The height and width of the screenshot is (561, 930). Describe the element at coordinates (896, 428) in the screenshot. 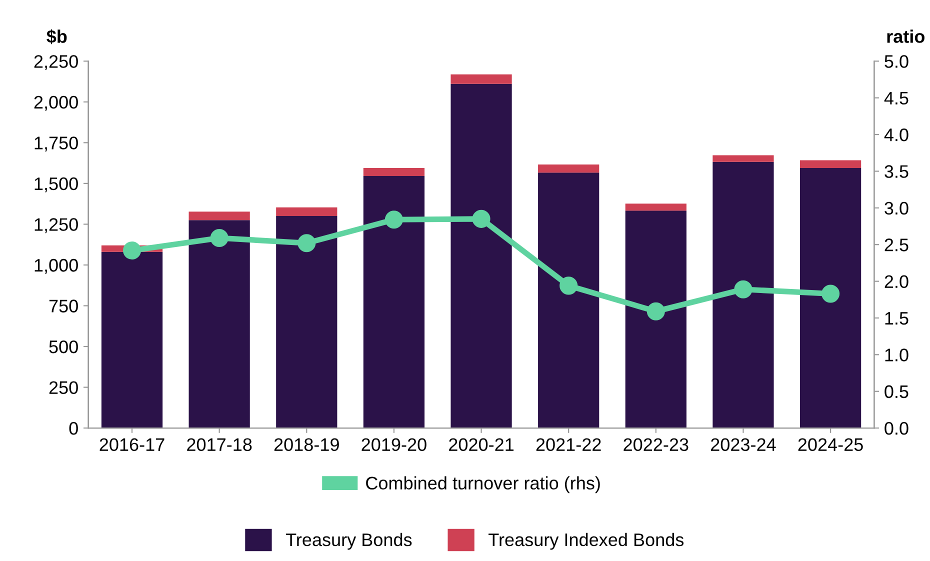

I see `y2-tick-label: 0.0` at that location.